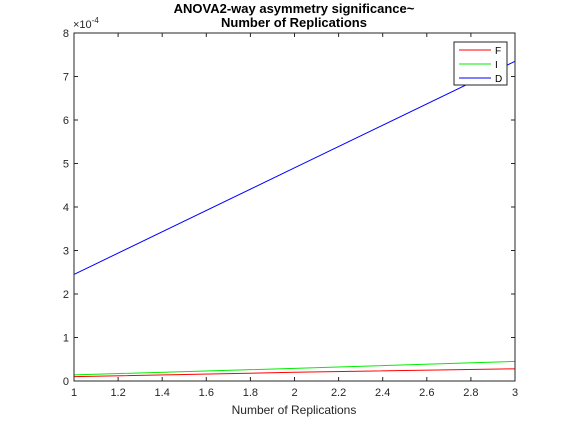  I want to click on y-tick-label: 8, so click(66, 34).